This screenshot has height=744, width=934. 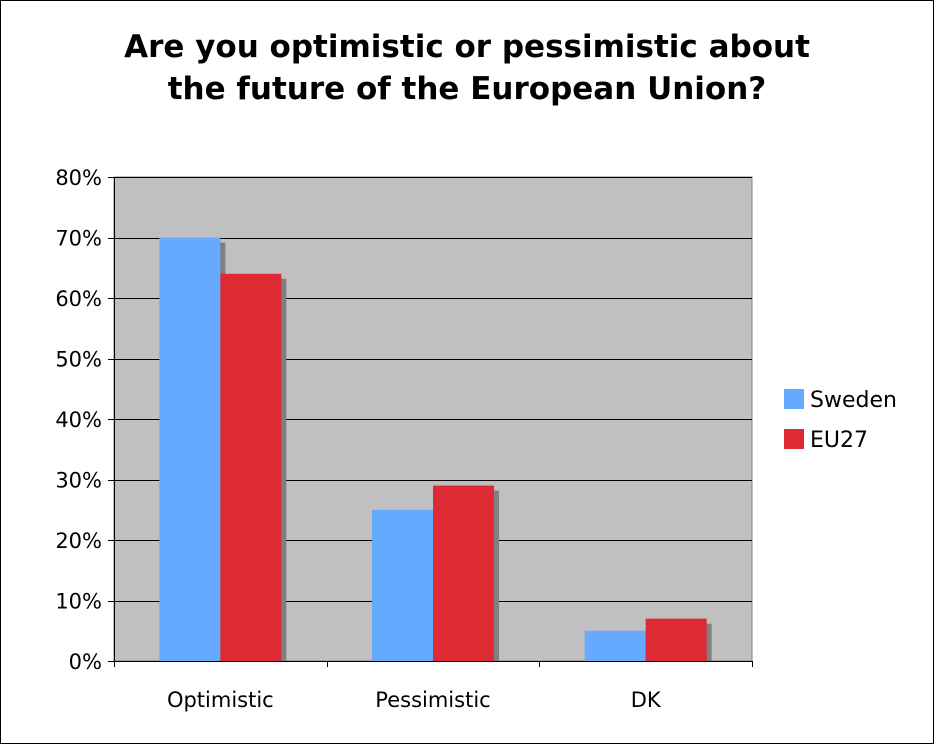 I want to click on legend: Sweden EU27, so click(x=840, y=420).